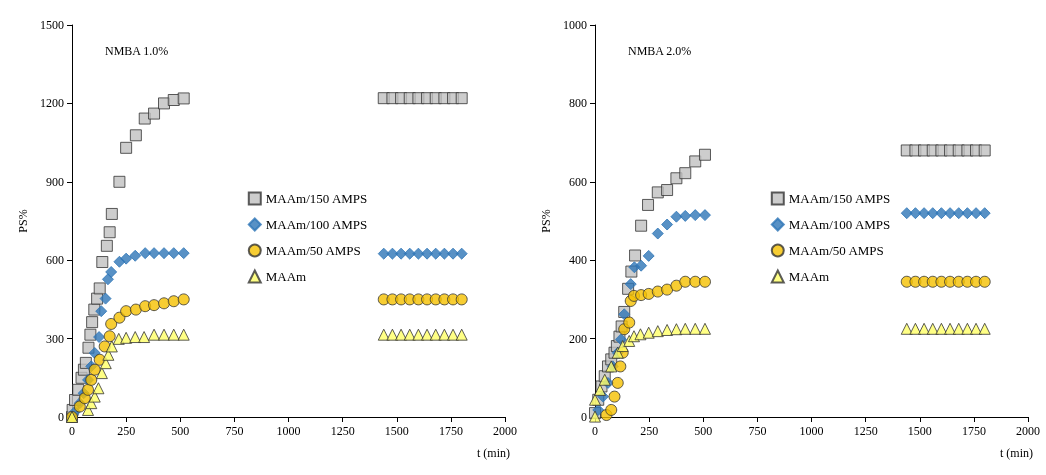 This screenshot has height=475, width=1046. Describe the element at coordinates (578, 338) in the screenshot. I see `y-tick-label: 200` at that location.